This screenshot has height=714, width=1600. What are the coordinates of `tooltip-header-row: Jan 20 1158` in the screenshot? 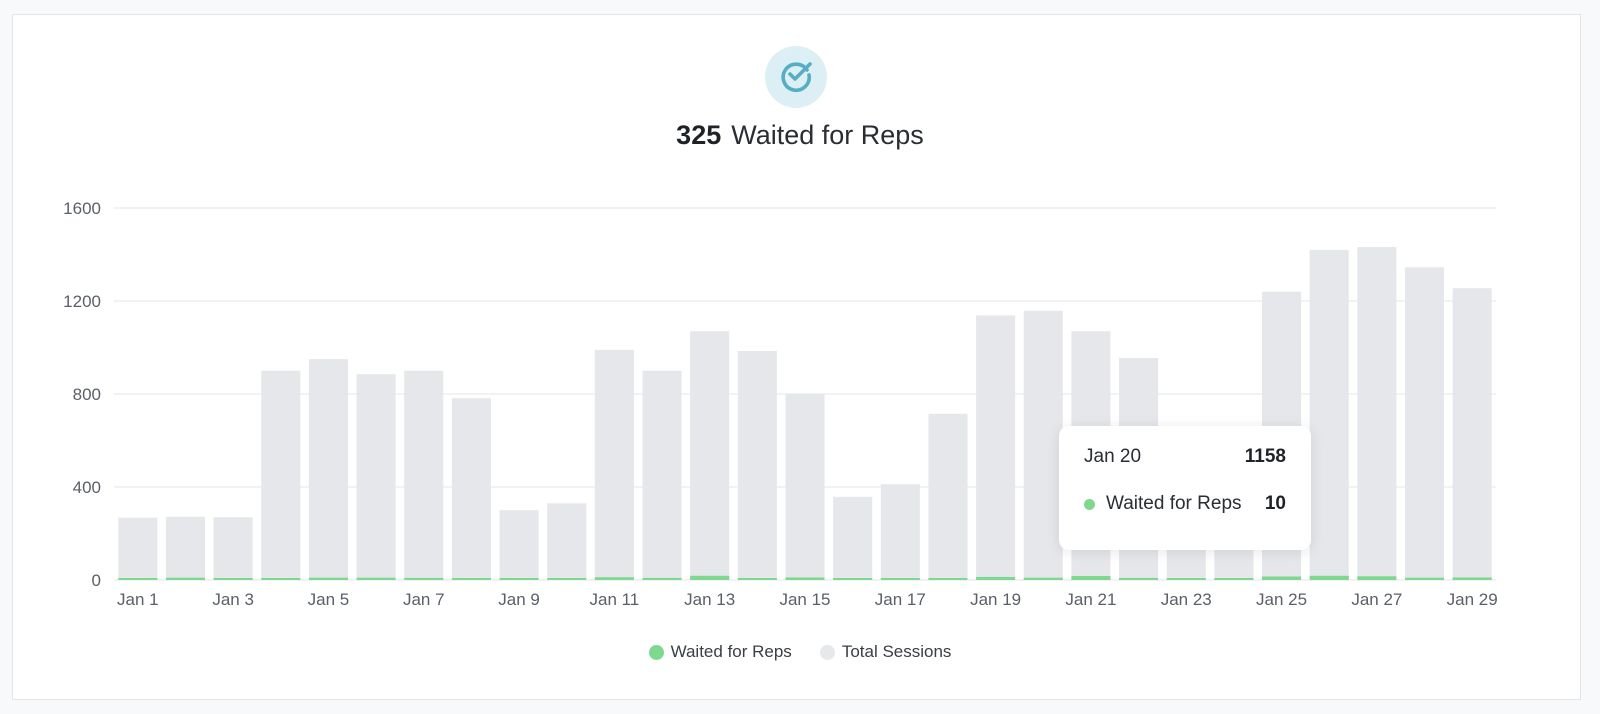 It's located at (1185, 457).